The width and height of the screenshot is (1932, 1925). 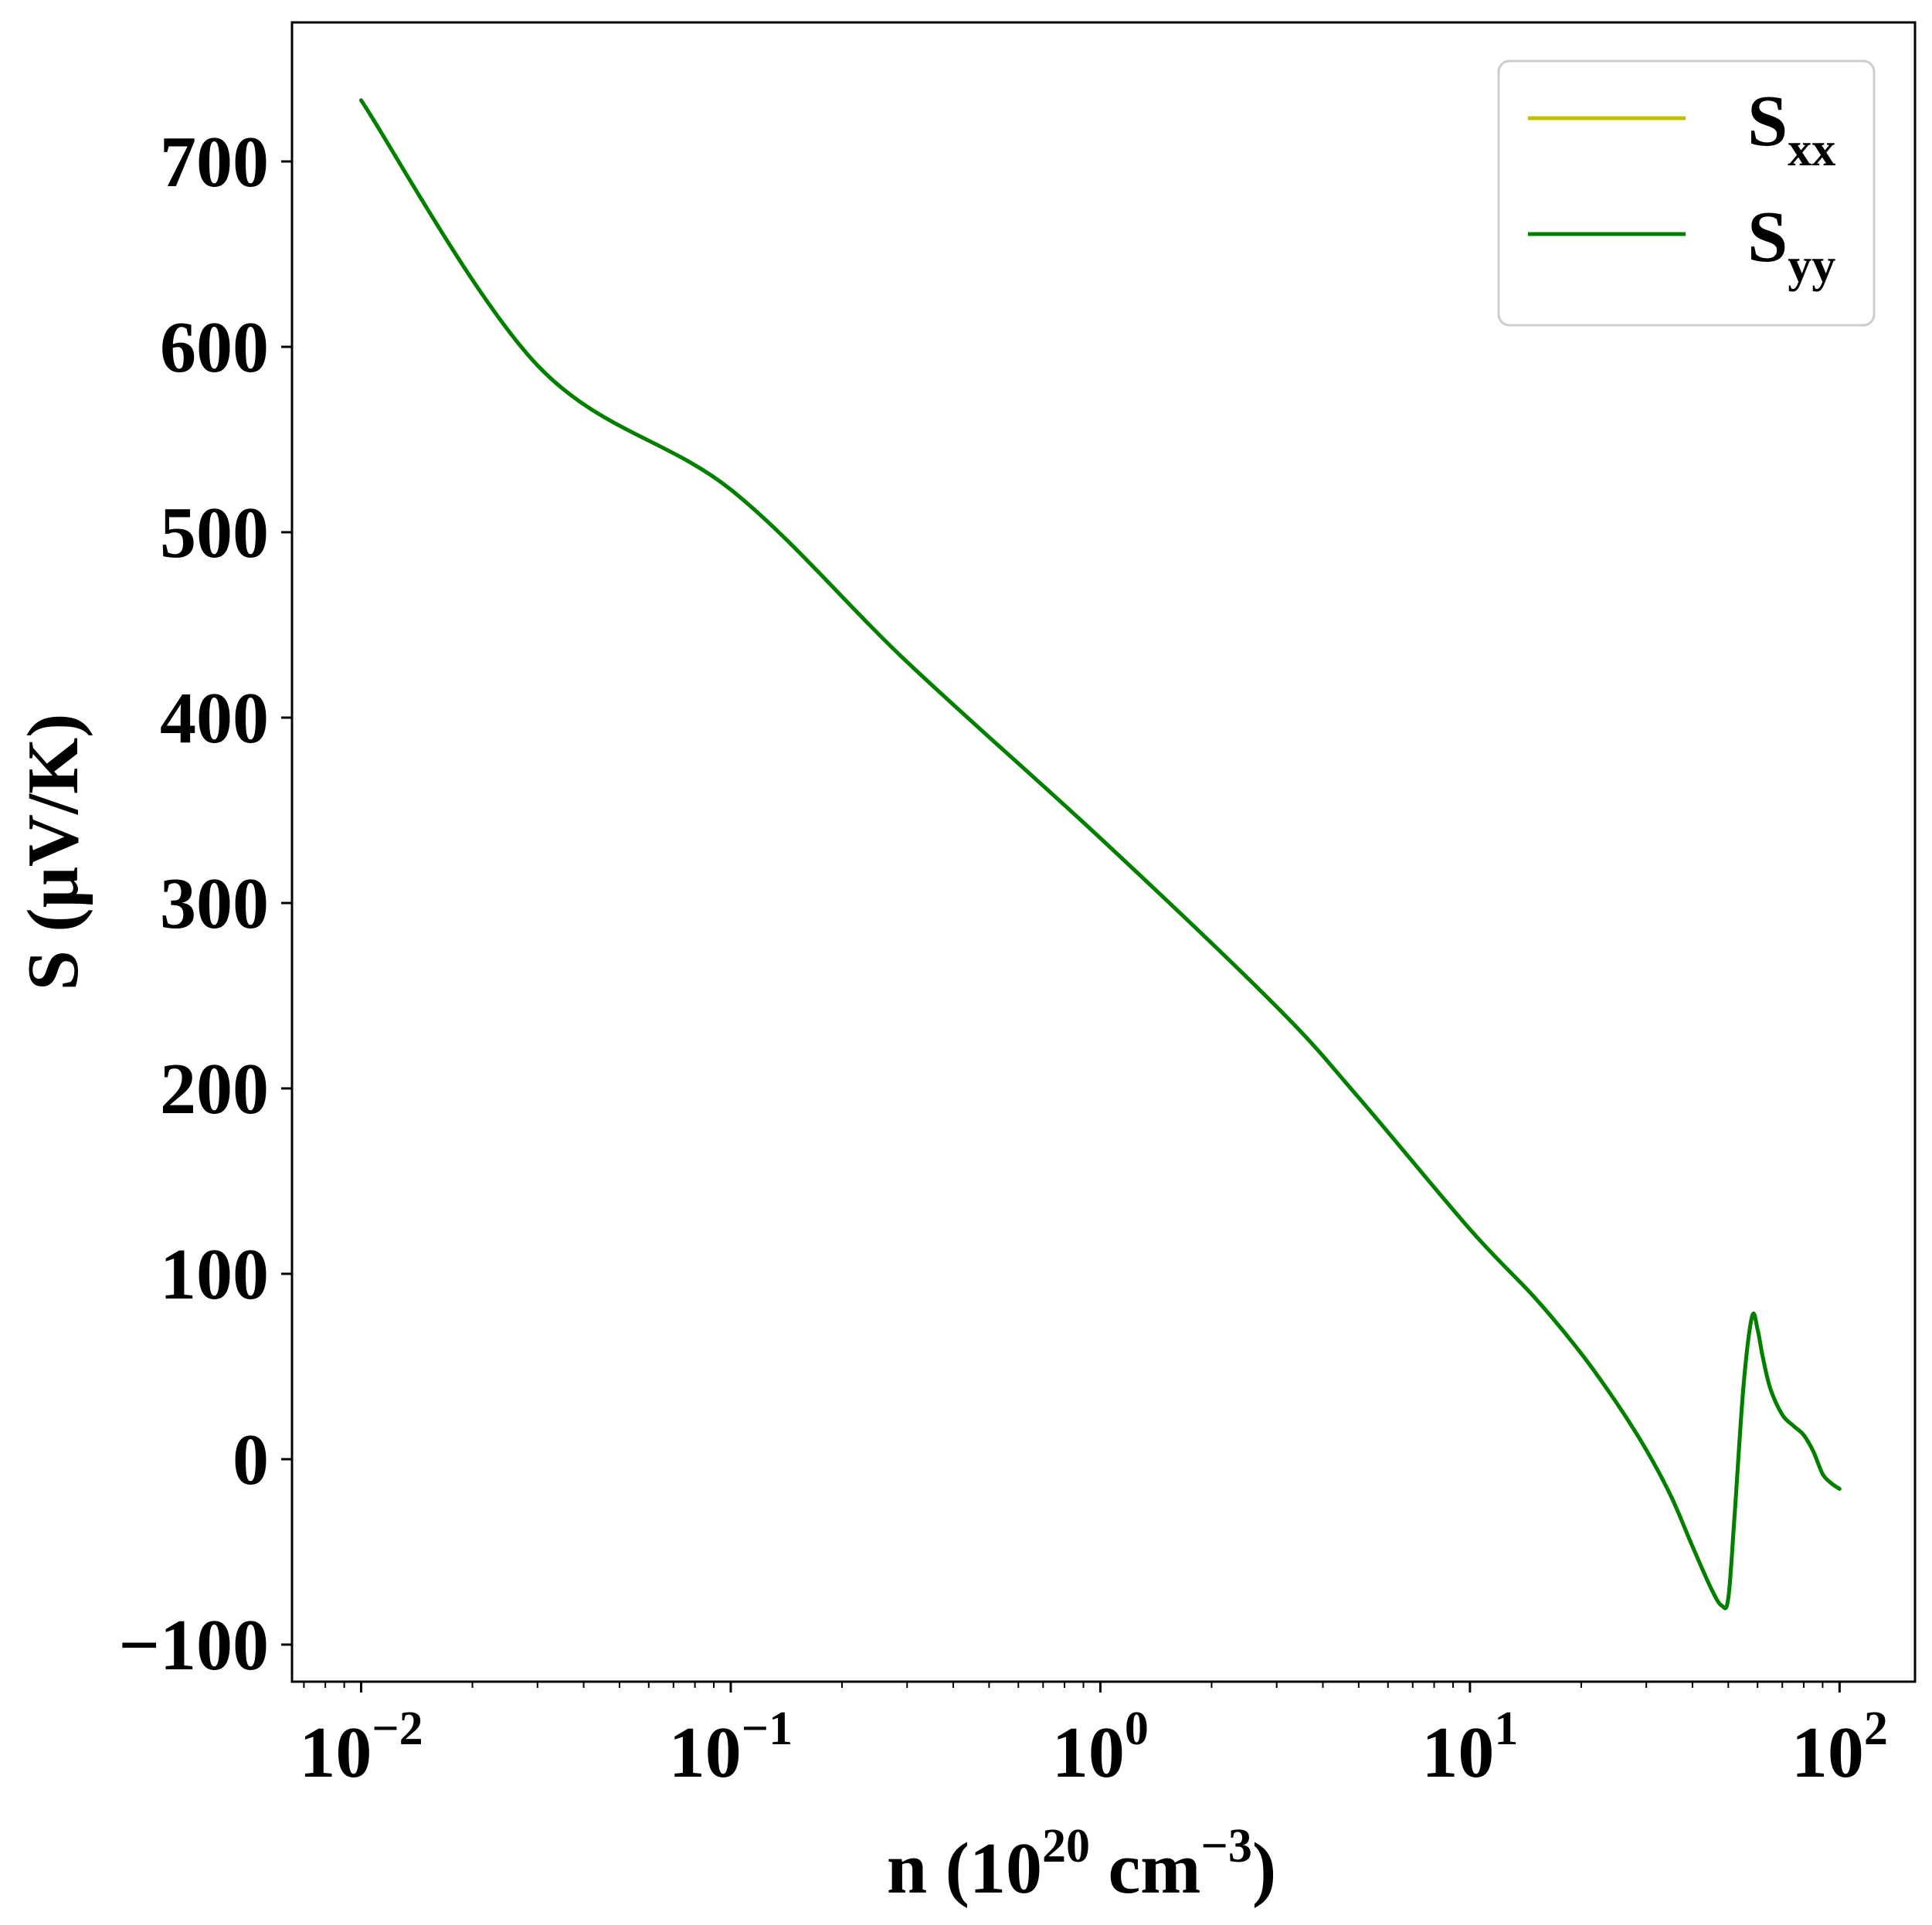 I want to click on y-tick-label: 700, so click(x=215, y=162).